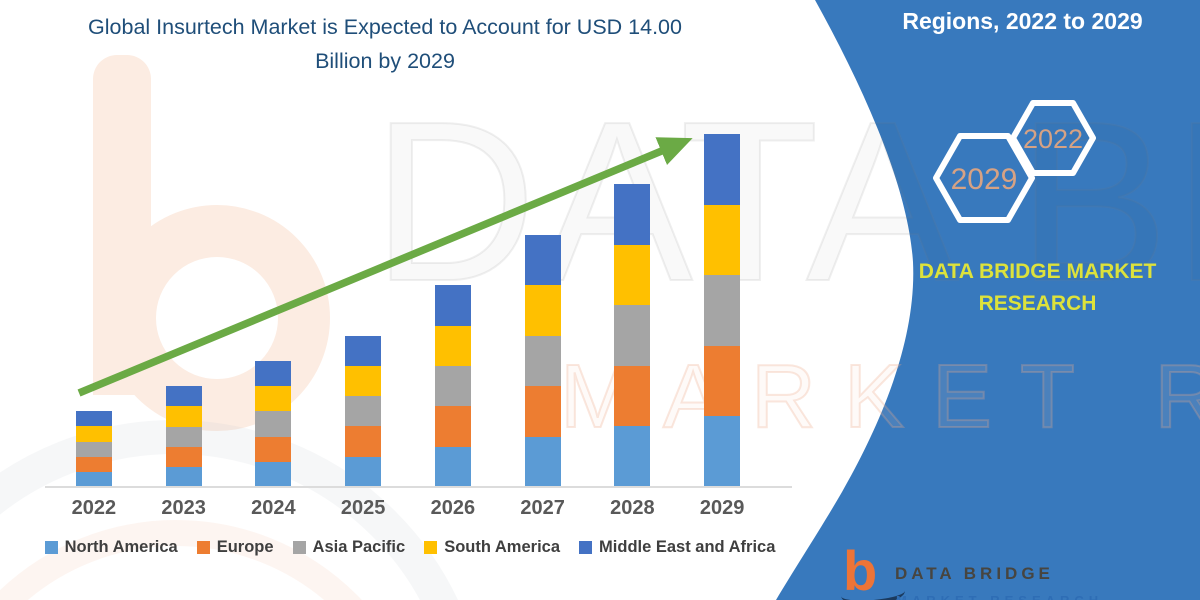 Image resolution: width=1200 pixels, height=600 pixels. I want to click on legend-item-north-america: North America, so click(111, 547).